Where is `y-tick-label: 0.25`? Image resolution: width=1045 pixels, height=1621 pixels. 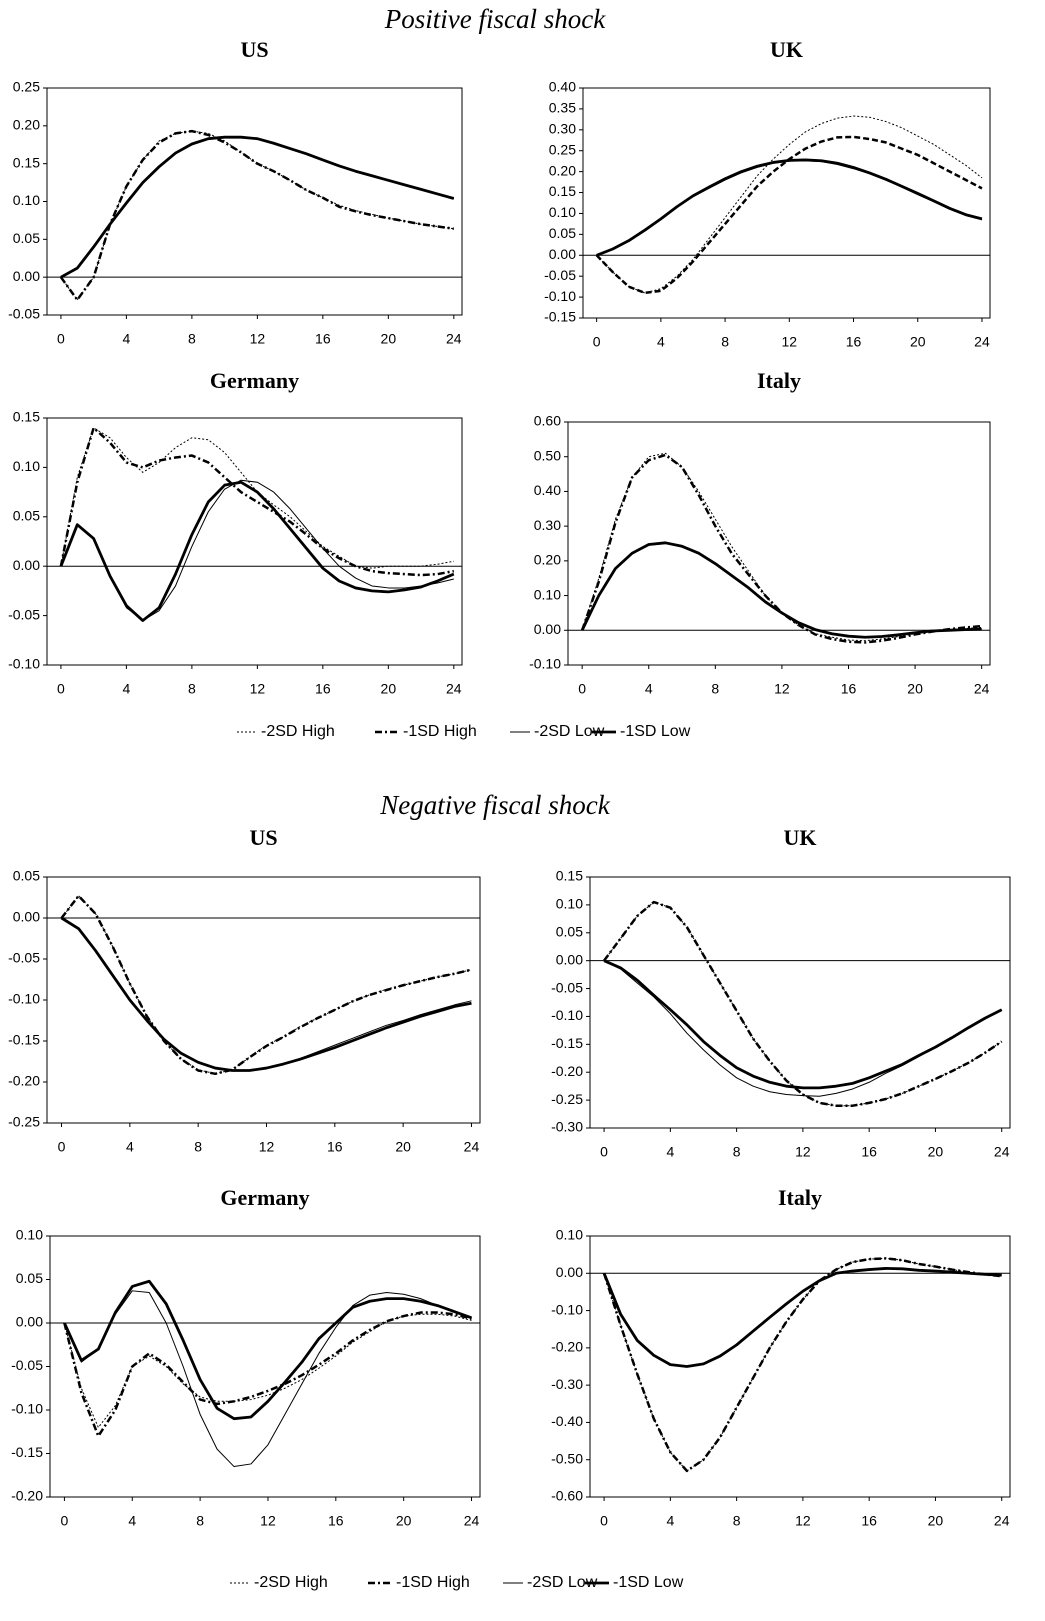 y-tick-label: 0.25 is located at coordinates (26, 87).